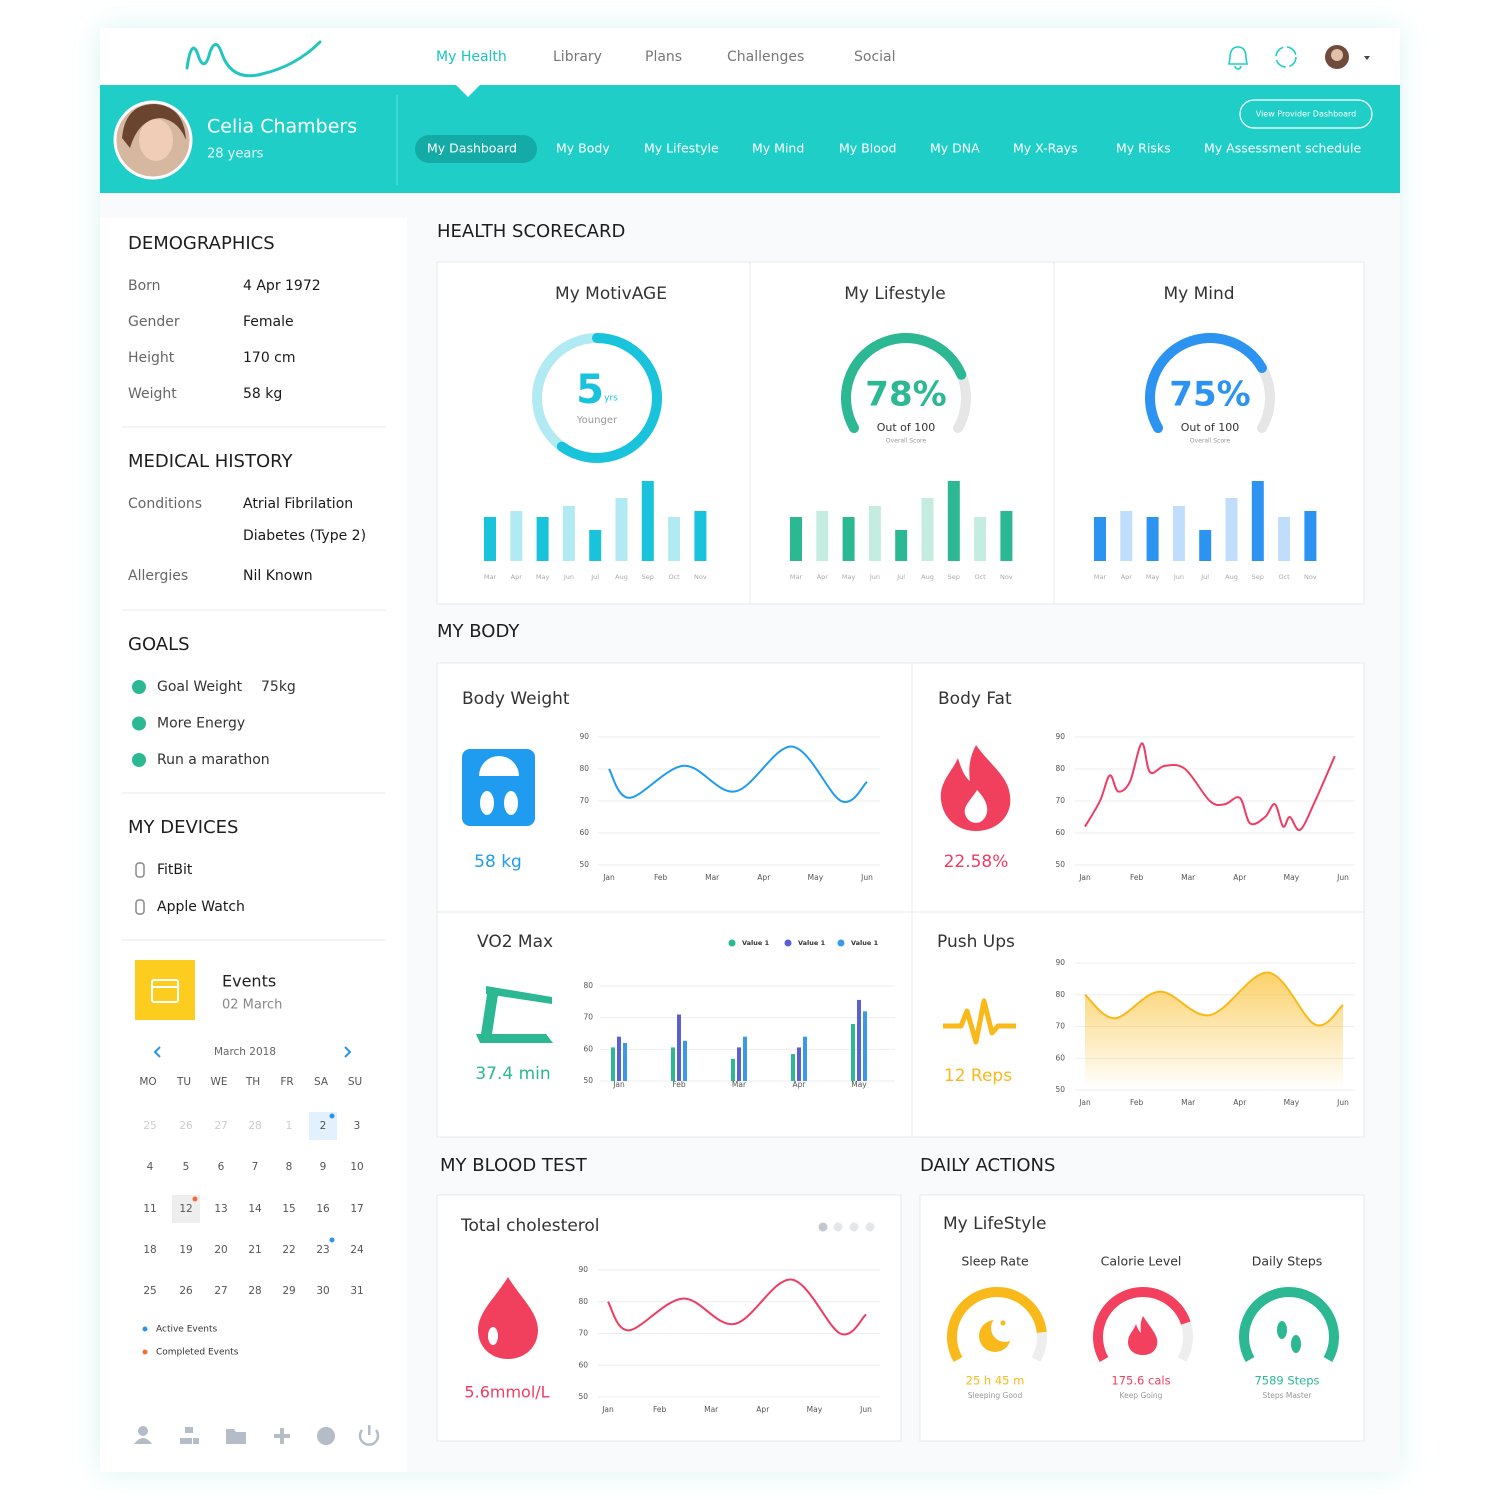 Image resolution: width=1500 pixels, height=1500 pixels. What do you see at coordinates (322, 1250) in the screenshot?
I see `calendar-day: 23` at bounding box center [322, 1250].